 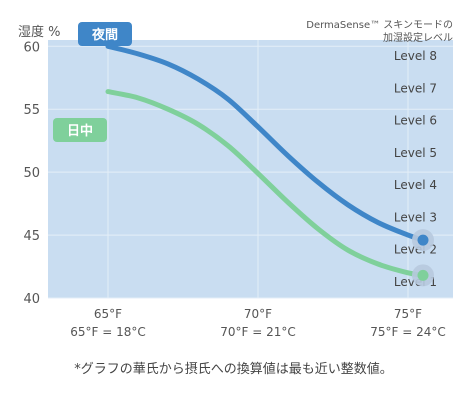 I want to click on footnote: *グラフの華氏から摂氏への換算値は最も近い整数値。, so click(x=233, y=369).